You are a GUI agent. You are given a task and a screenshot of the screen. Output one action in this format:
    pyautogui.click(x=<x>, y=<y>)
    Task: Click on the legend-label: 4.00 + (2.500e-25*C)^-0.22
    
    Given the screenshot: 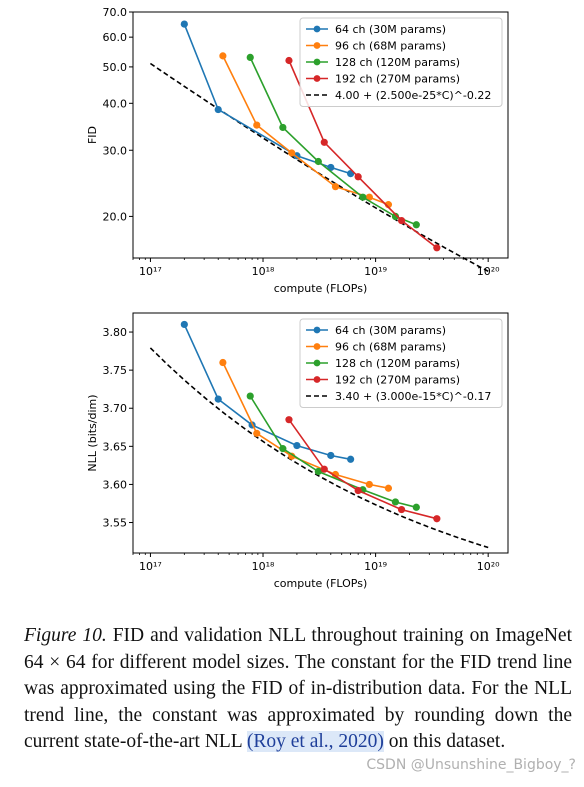 What is the action you would take?
    pyautogui.click(x=413, y=95)
    